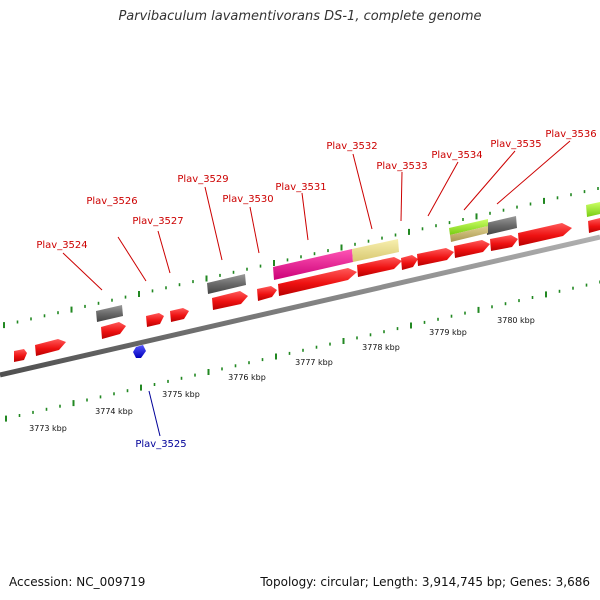 This screenshot has width=600, height=600. What do you see at coordinates (247, 199) in the screenshot?
I see `gene-label-plav-3530: Plav_3530` at bounding box center [247, 199].